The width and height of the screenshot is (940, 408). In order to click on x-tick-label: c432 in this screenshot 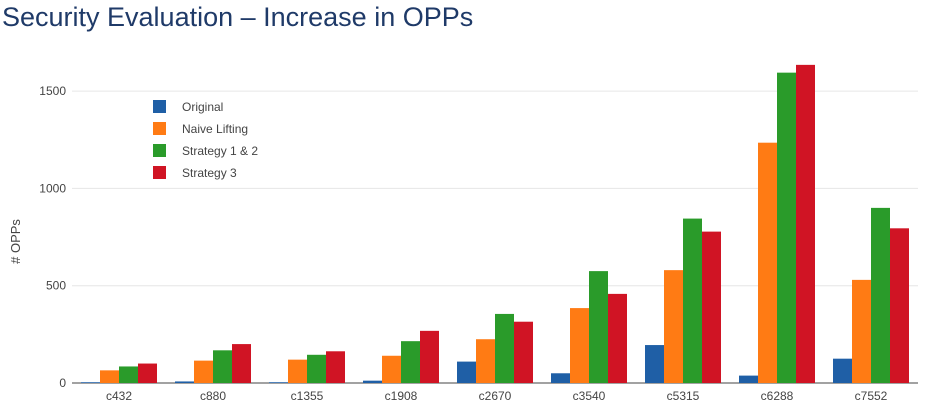, I will do `click(119, 396)`.